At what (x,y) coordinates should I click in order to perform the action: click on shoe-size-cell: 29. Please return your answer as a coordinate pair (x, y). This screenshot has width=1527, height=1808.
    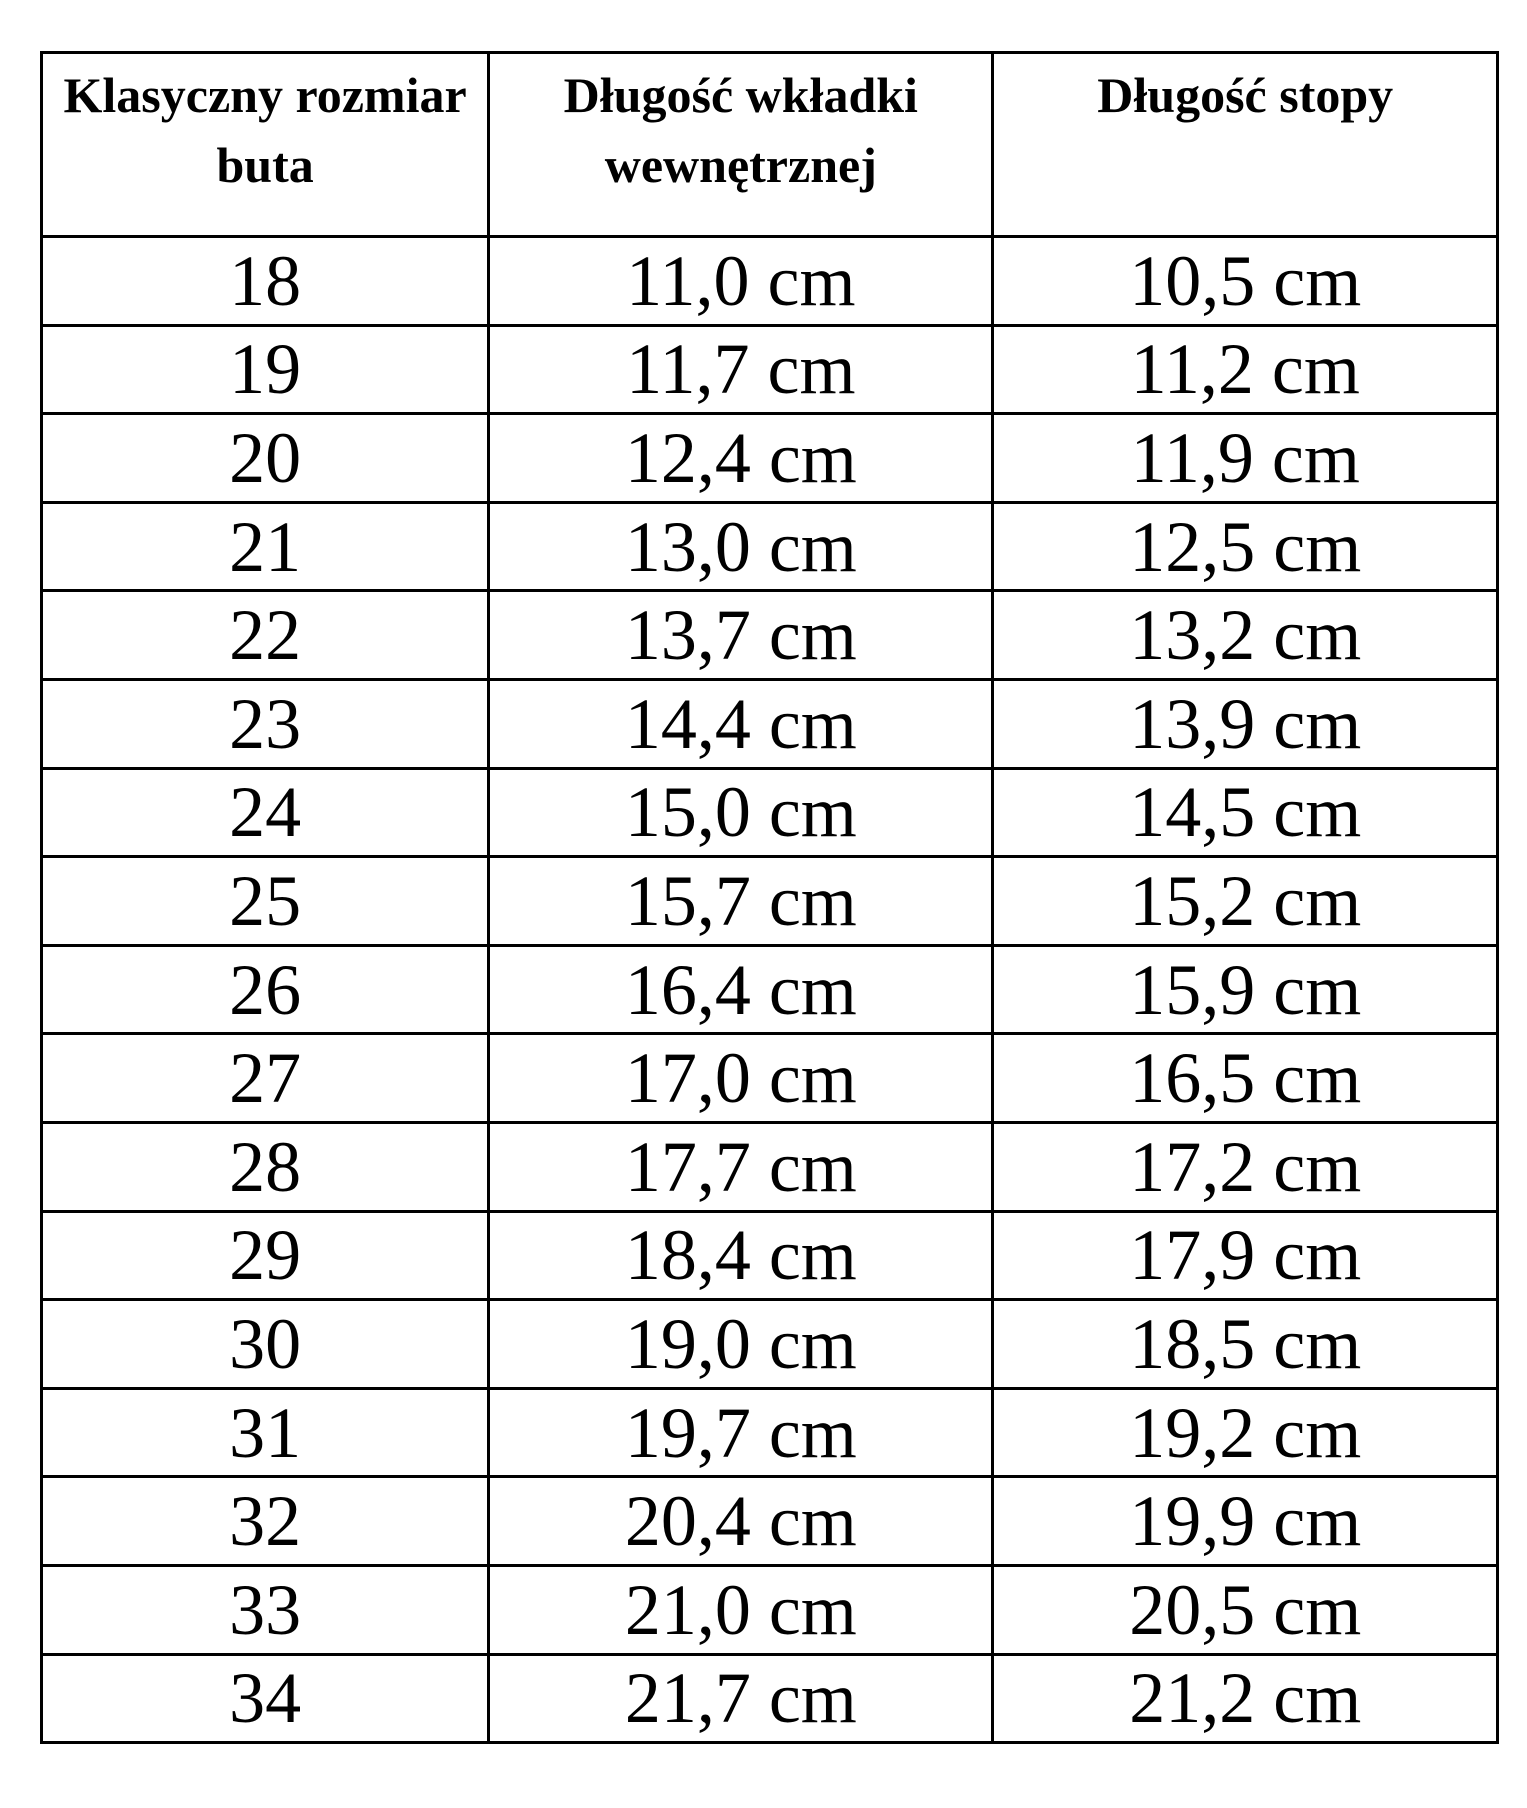
    Looking at the image, I should click on (265, 1255).